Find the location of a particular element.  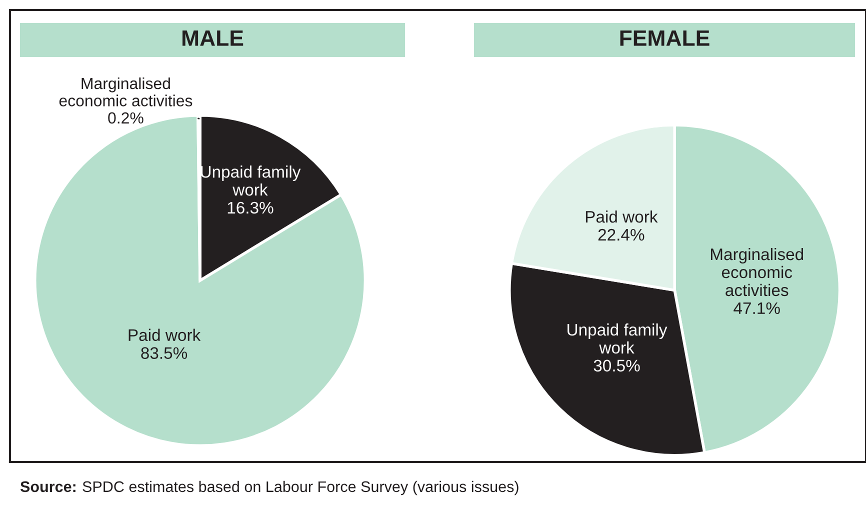

data-label: 47.1% is located at coordinates (757, 308).